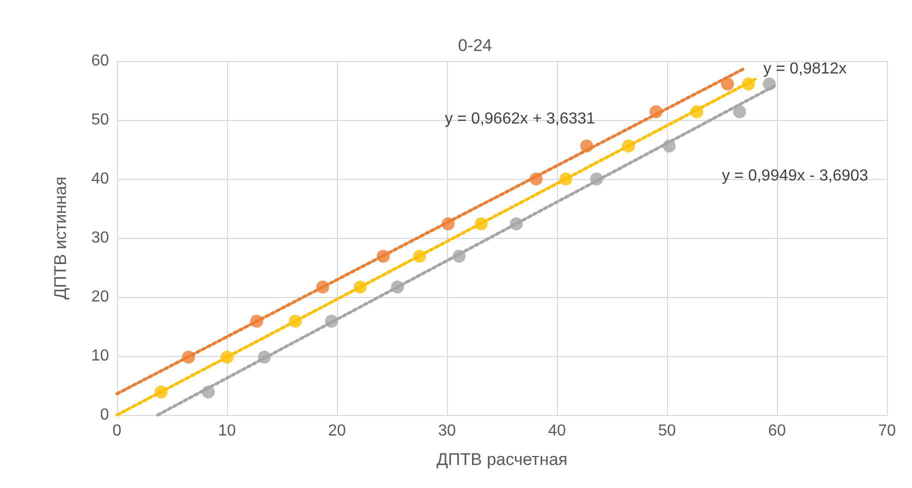 The height and width of the screenshot is (488, 912). Describe the element at coordinates (100, 238) in the screenshot. I see `y-tick-label: 30` at that location.